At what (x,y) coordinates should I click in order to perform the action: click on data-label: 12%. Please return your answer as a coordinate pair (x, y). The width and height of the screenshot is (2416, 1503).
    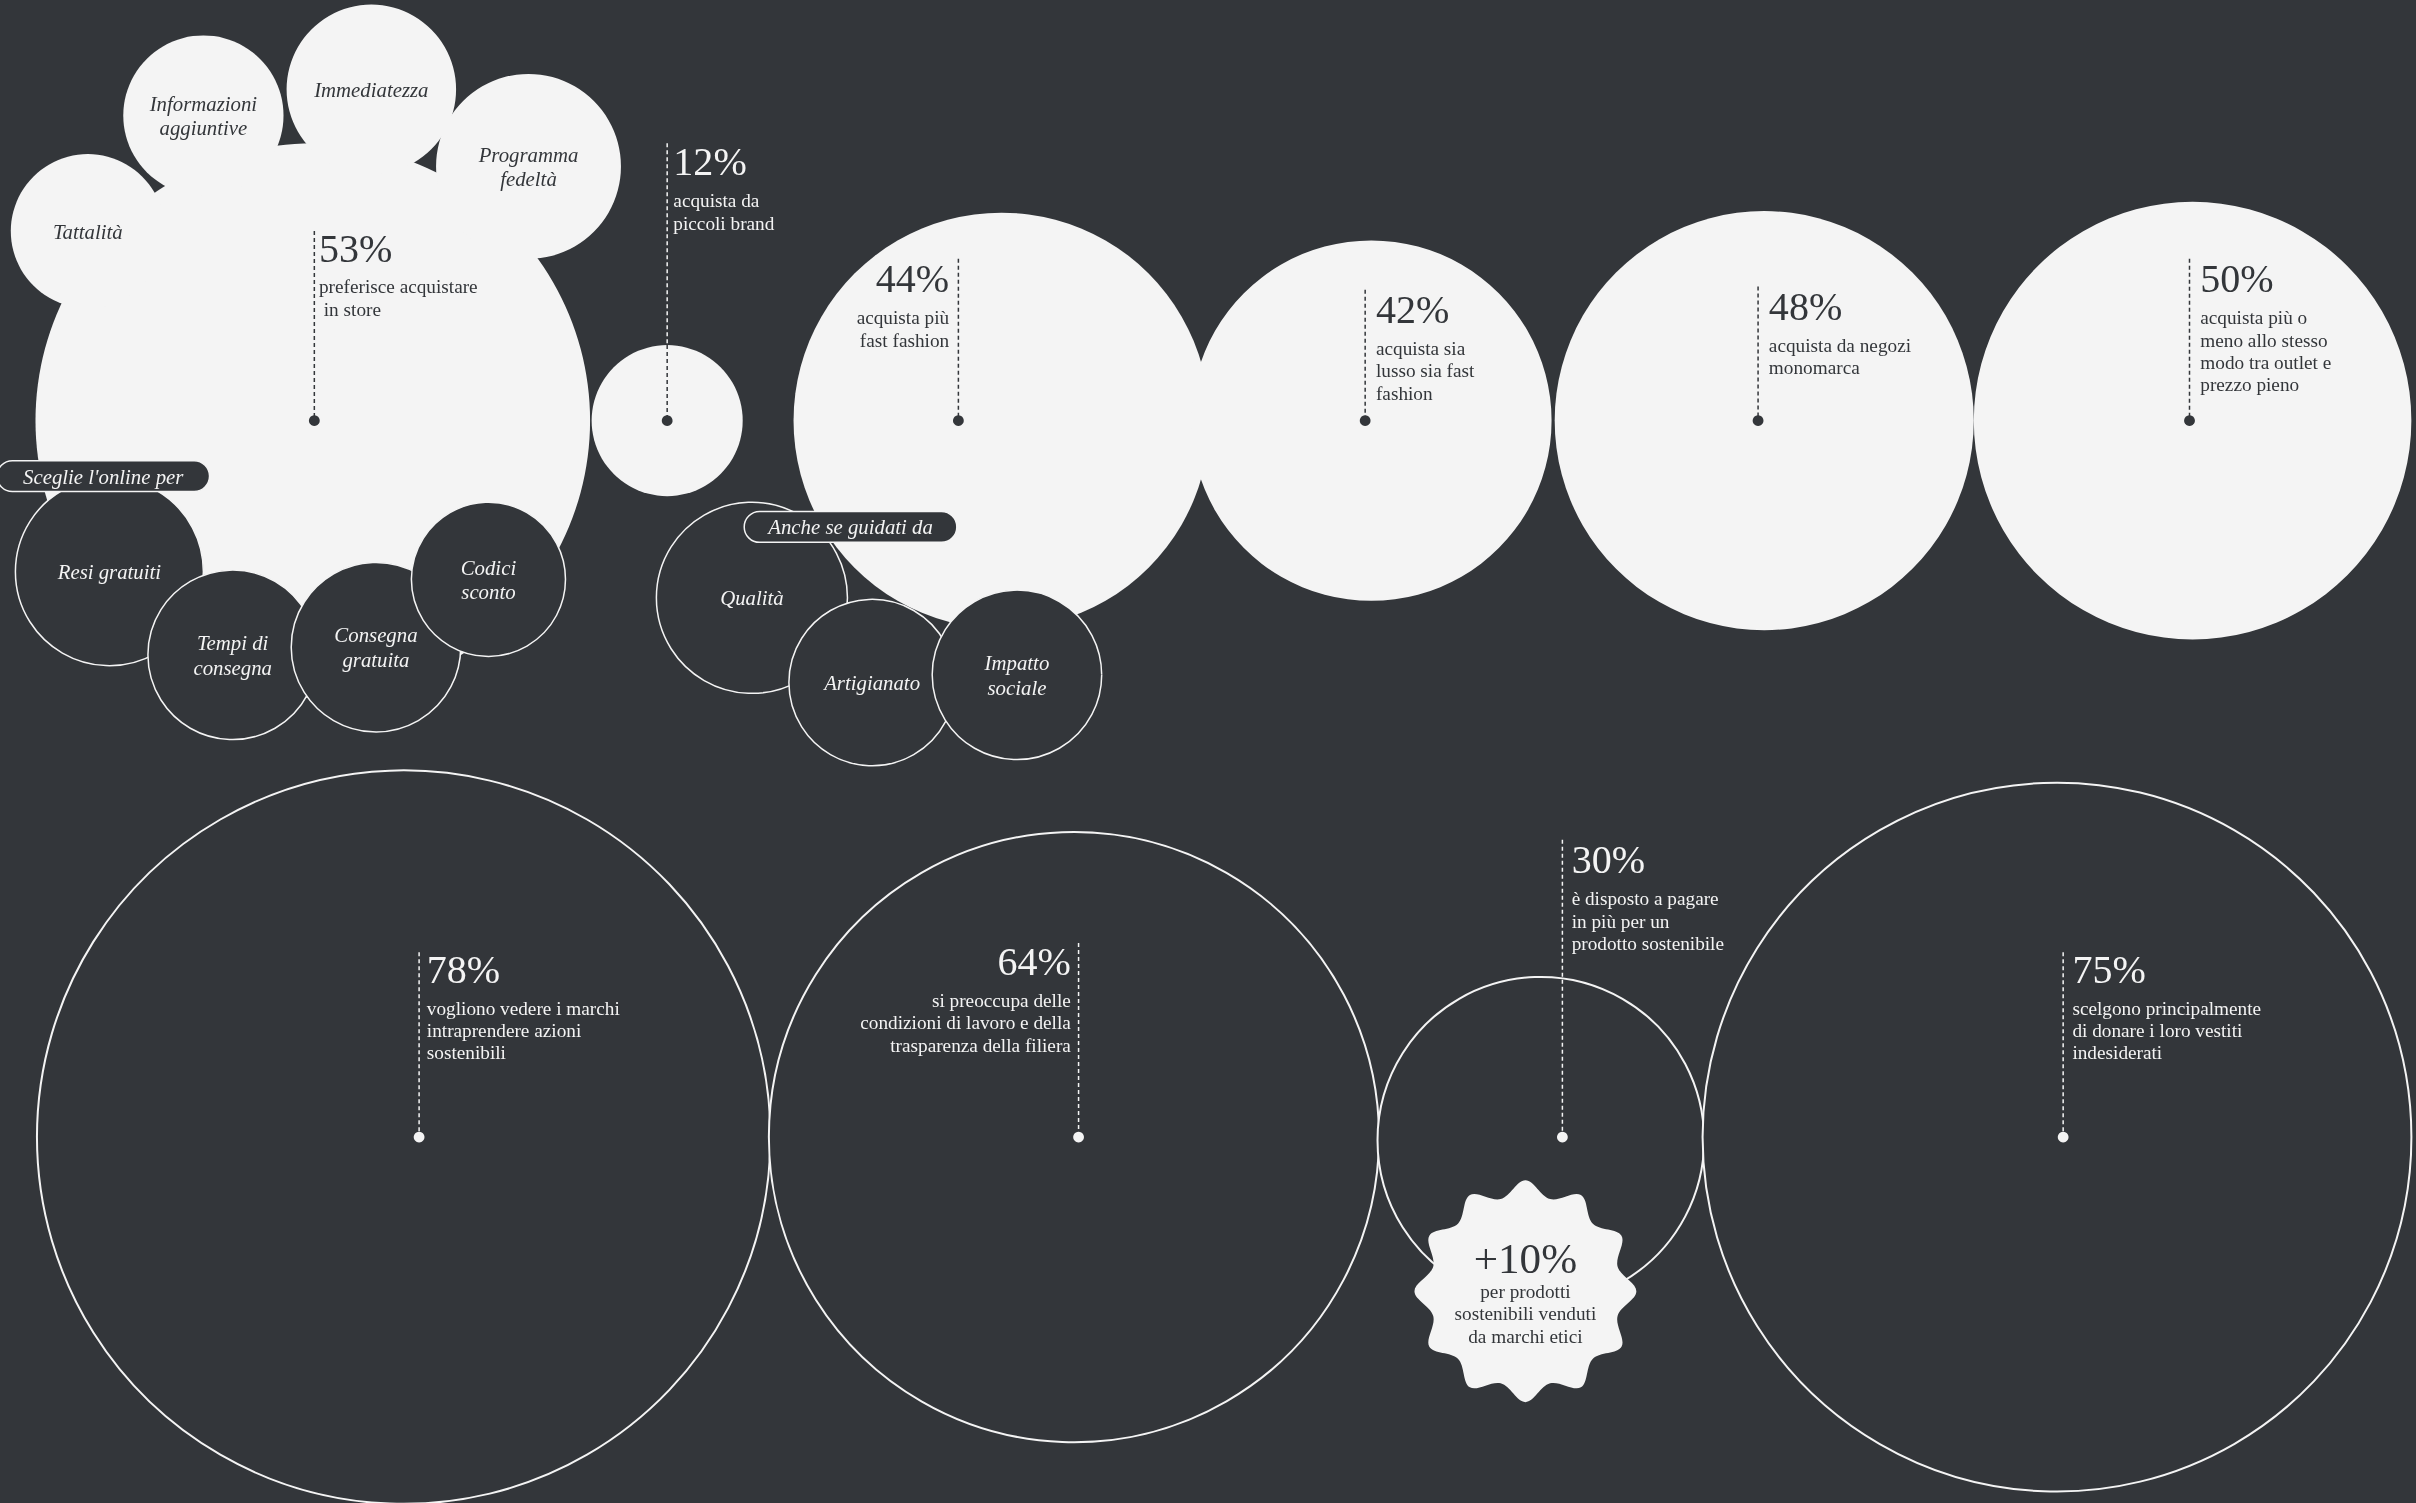
    Looking at the image, I should click on (710, 162).